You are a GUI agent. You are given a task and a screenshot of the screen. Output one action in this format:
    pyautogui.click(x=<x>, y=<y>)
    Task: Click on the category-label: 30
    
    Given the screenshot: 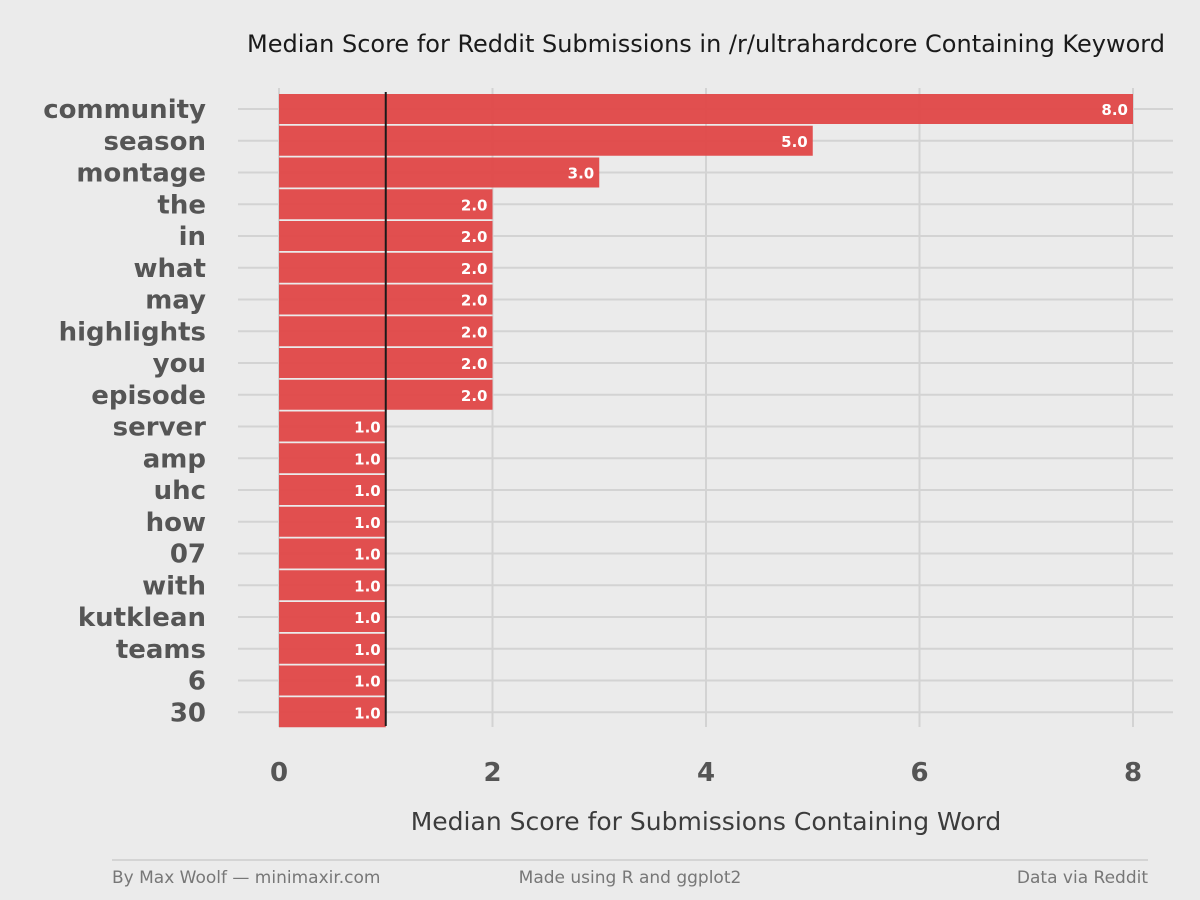 What is the action you would take?
    pyautogui.click(x=188, y=713)
    